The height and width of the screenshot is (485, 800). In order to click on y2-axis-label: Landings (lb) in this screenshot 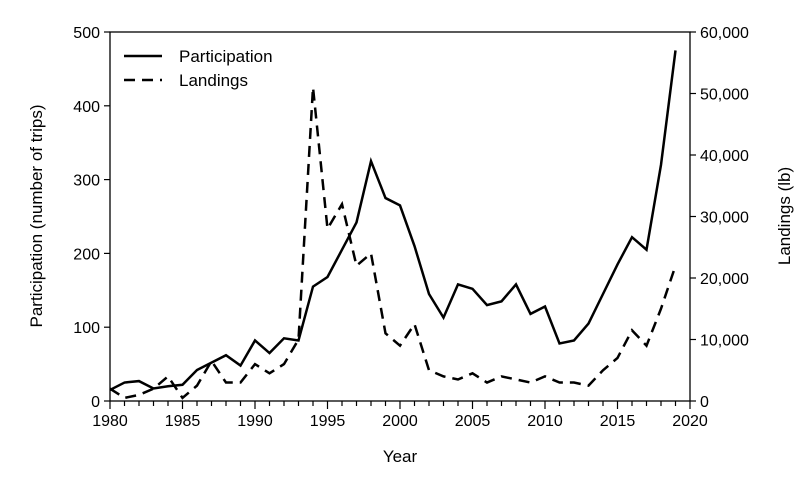, I will do `click(784, 216)`.